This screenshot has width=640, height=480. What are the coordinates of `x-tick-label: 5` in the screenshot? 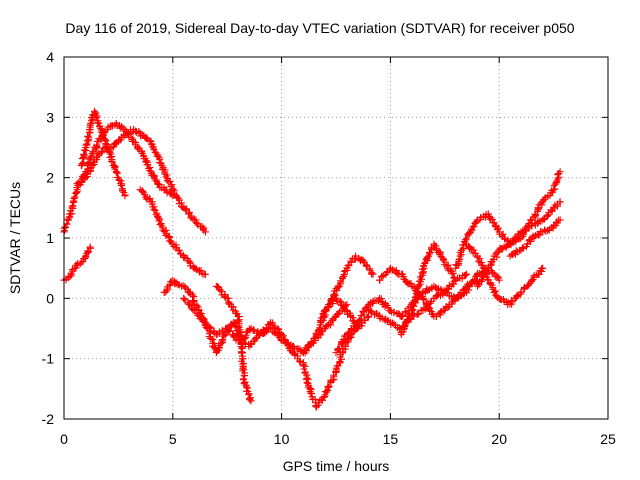 It's located at (173, 439).